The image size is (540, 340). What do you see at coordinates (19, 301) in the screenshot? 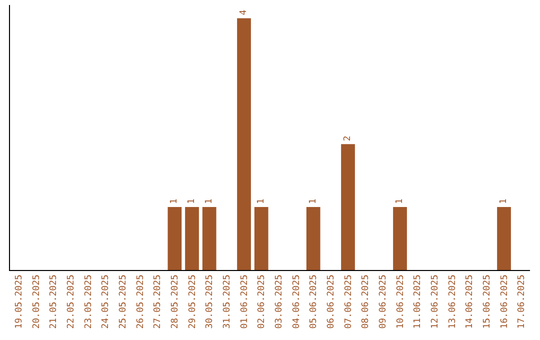
I see `x-tick-label: 19.05.2025` at bounding box center [19, 301].